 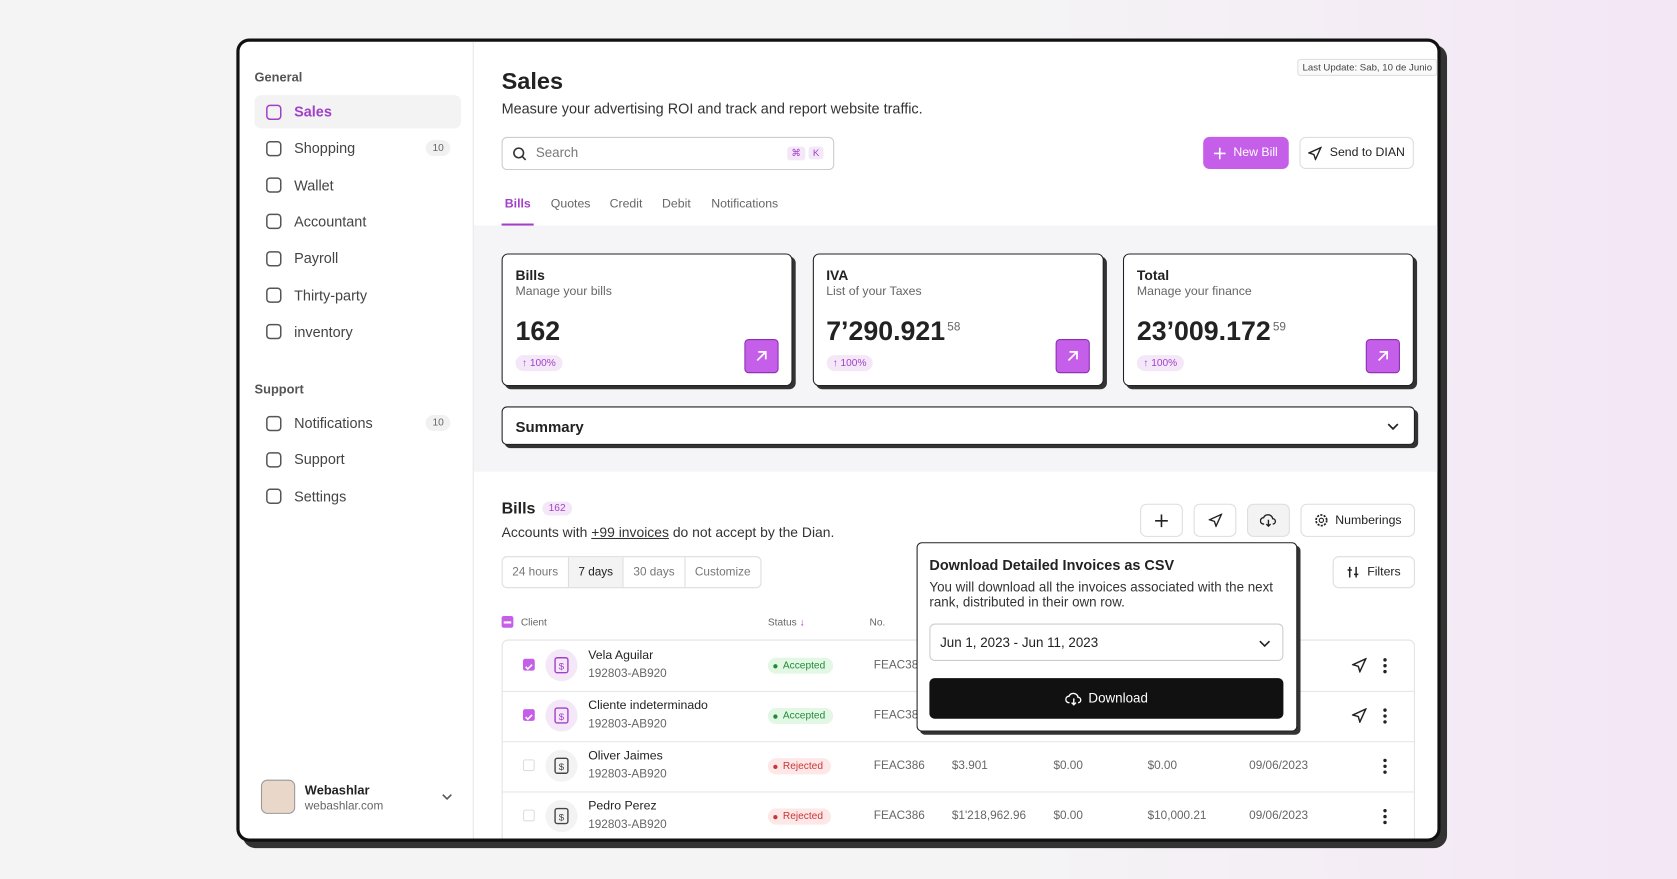 What do you see at coordinates (331, 295) in the screenshot?
I see `nav-label: Thirty-party` at bounding box center [331, 295].